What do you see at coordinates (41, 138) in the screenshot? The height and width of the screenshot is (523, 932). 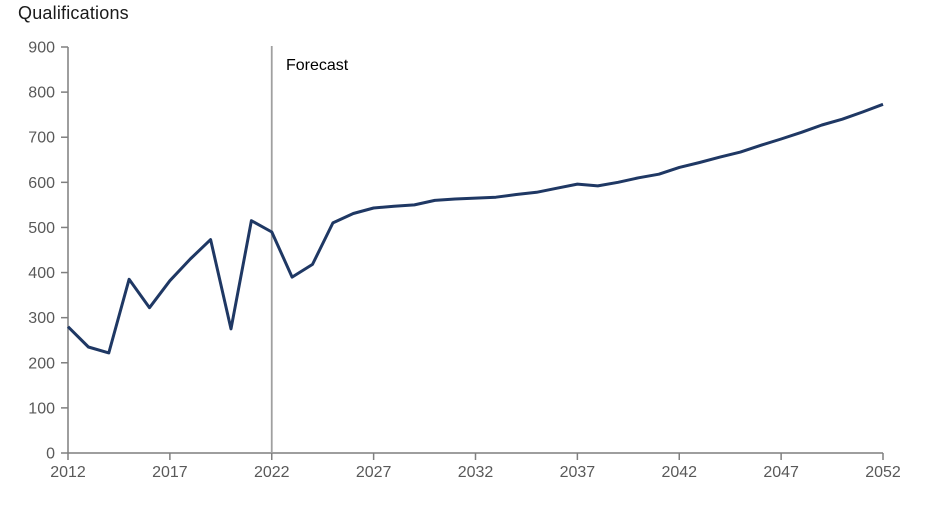 I see `y-axis-tick-label: 700` at bounding box center [41, 138].